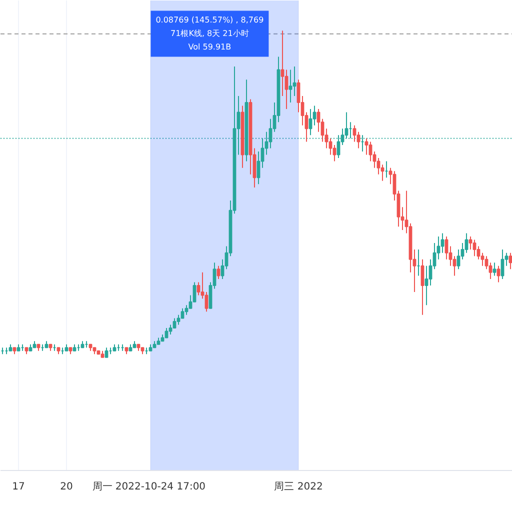 This screenshot has height=528, width=512. Describe the element at coordinates (149, 487) in the screenshot. I see `x-tick-label: 周一 2022-10-24 17:00` at that location.